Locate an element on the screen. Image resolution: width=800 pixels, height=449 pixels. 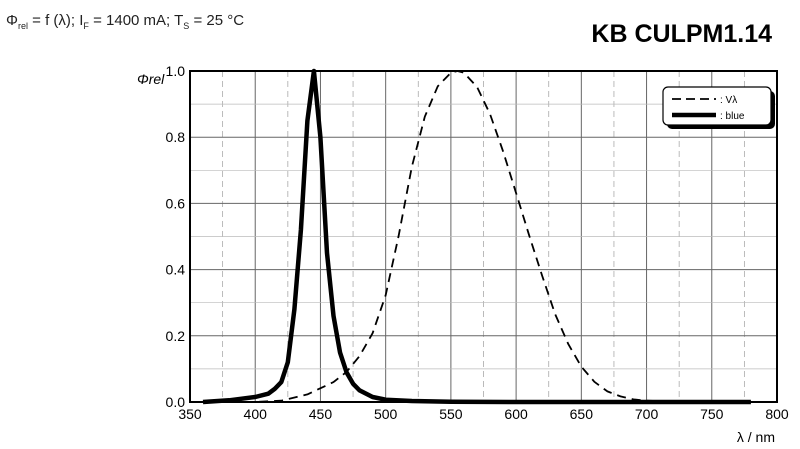
x-tick-label: 750 is located at coordinates (712, 414).